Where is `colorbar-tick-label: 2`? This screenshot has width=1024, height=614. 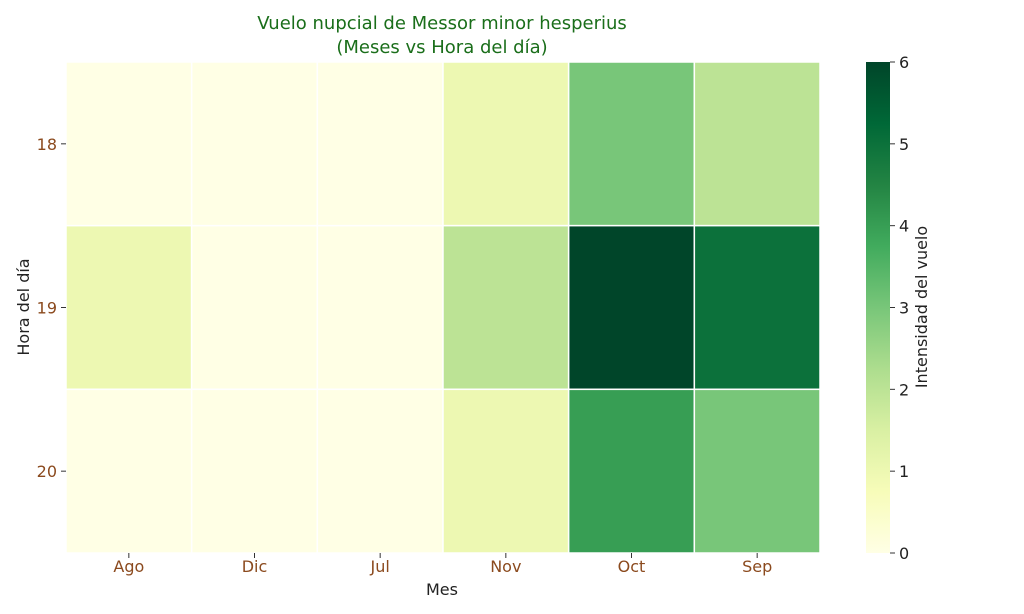
colorbar-tick-label: 2 is located at coordinates (904, 389).